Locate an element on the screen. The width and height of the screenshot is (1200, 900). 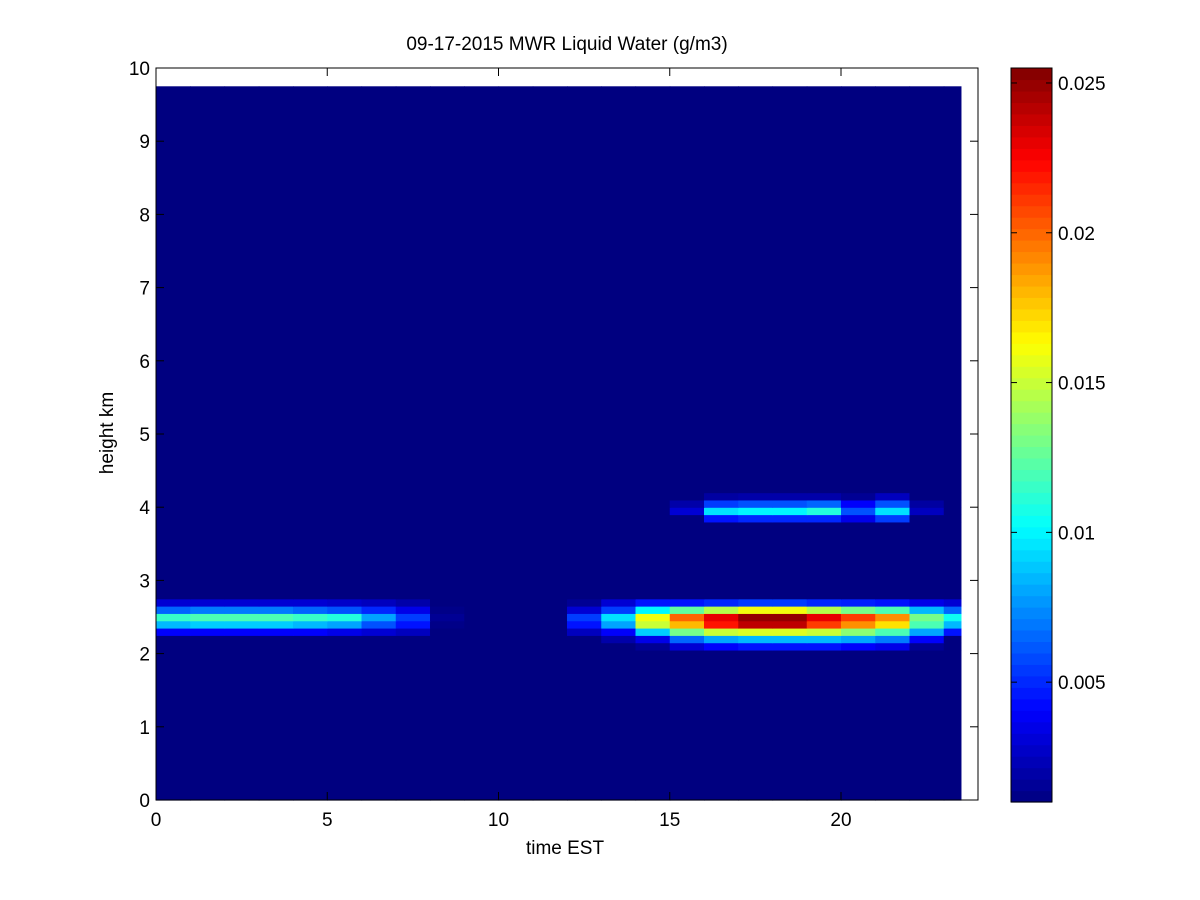
y-tick-label: 2 is located at coordinates (144, 655).